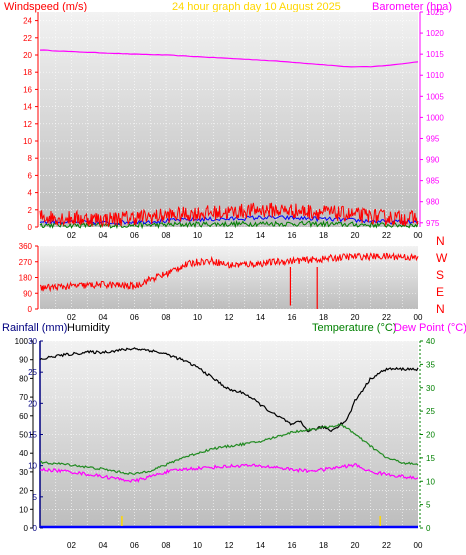 Image resolution: width=466 pixels, height=555 pixels. Describe the element at coordinates (354, 328) in the screenshot. I see `temp-axis-label: Temperature (°C)` at that location.